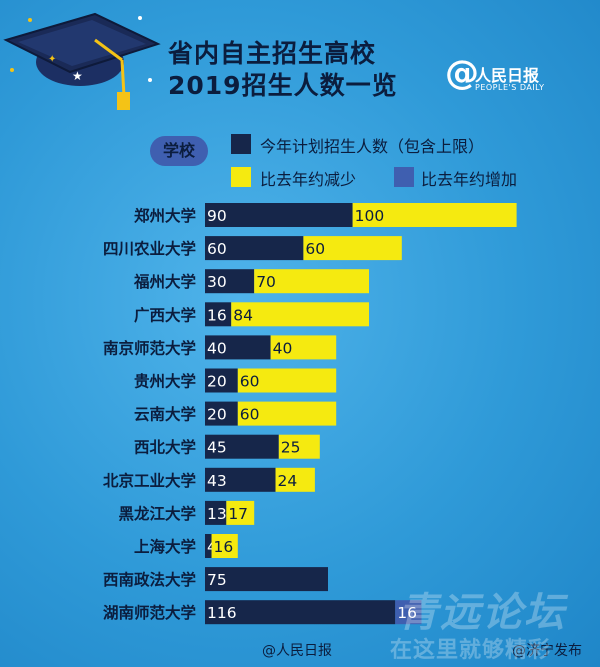  Describe the element at coordinates (157, 513) in the screenshot. I see `category-label: 黑龙江大学` at that location.